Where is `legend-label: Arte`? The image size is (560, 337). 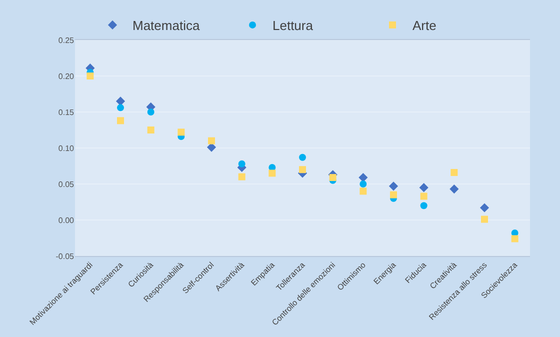
legend-label: Arte is located at coordinates (424, 26).